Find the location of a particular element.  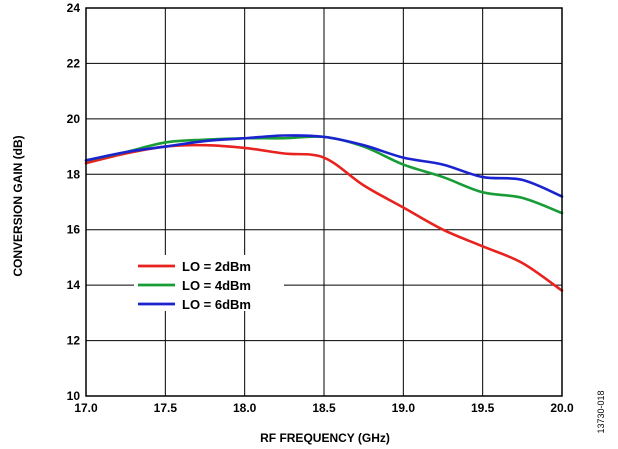

y-tick-labels: 10 12 14 16 18 20 22 24 is located at coordinates (74, 202).